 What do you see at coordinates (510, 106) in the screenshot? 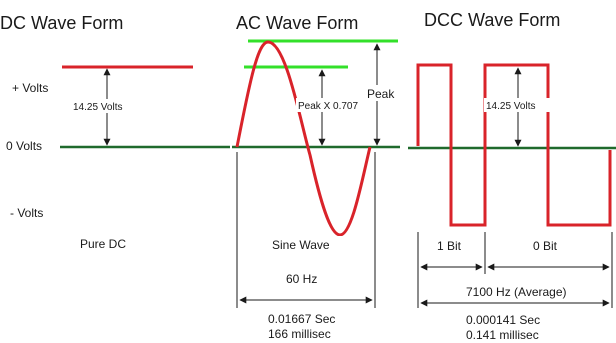
I see `dcc-voltage-label: 14.25 Volts` at bounding box center [510, 106].